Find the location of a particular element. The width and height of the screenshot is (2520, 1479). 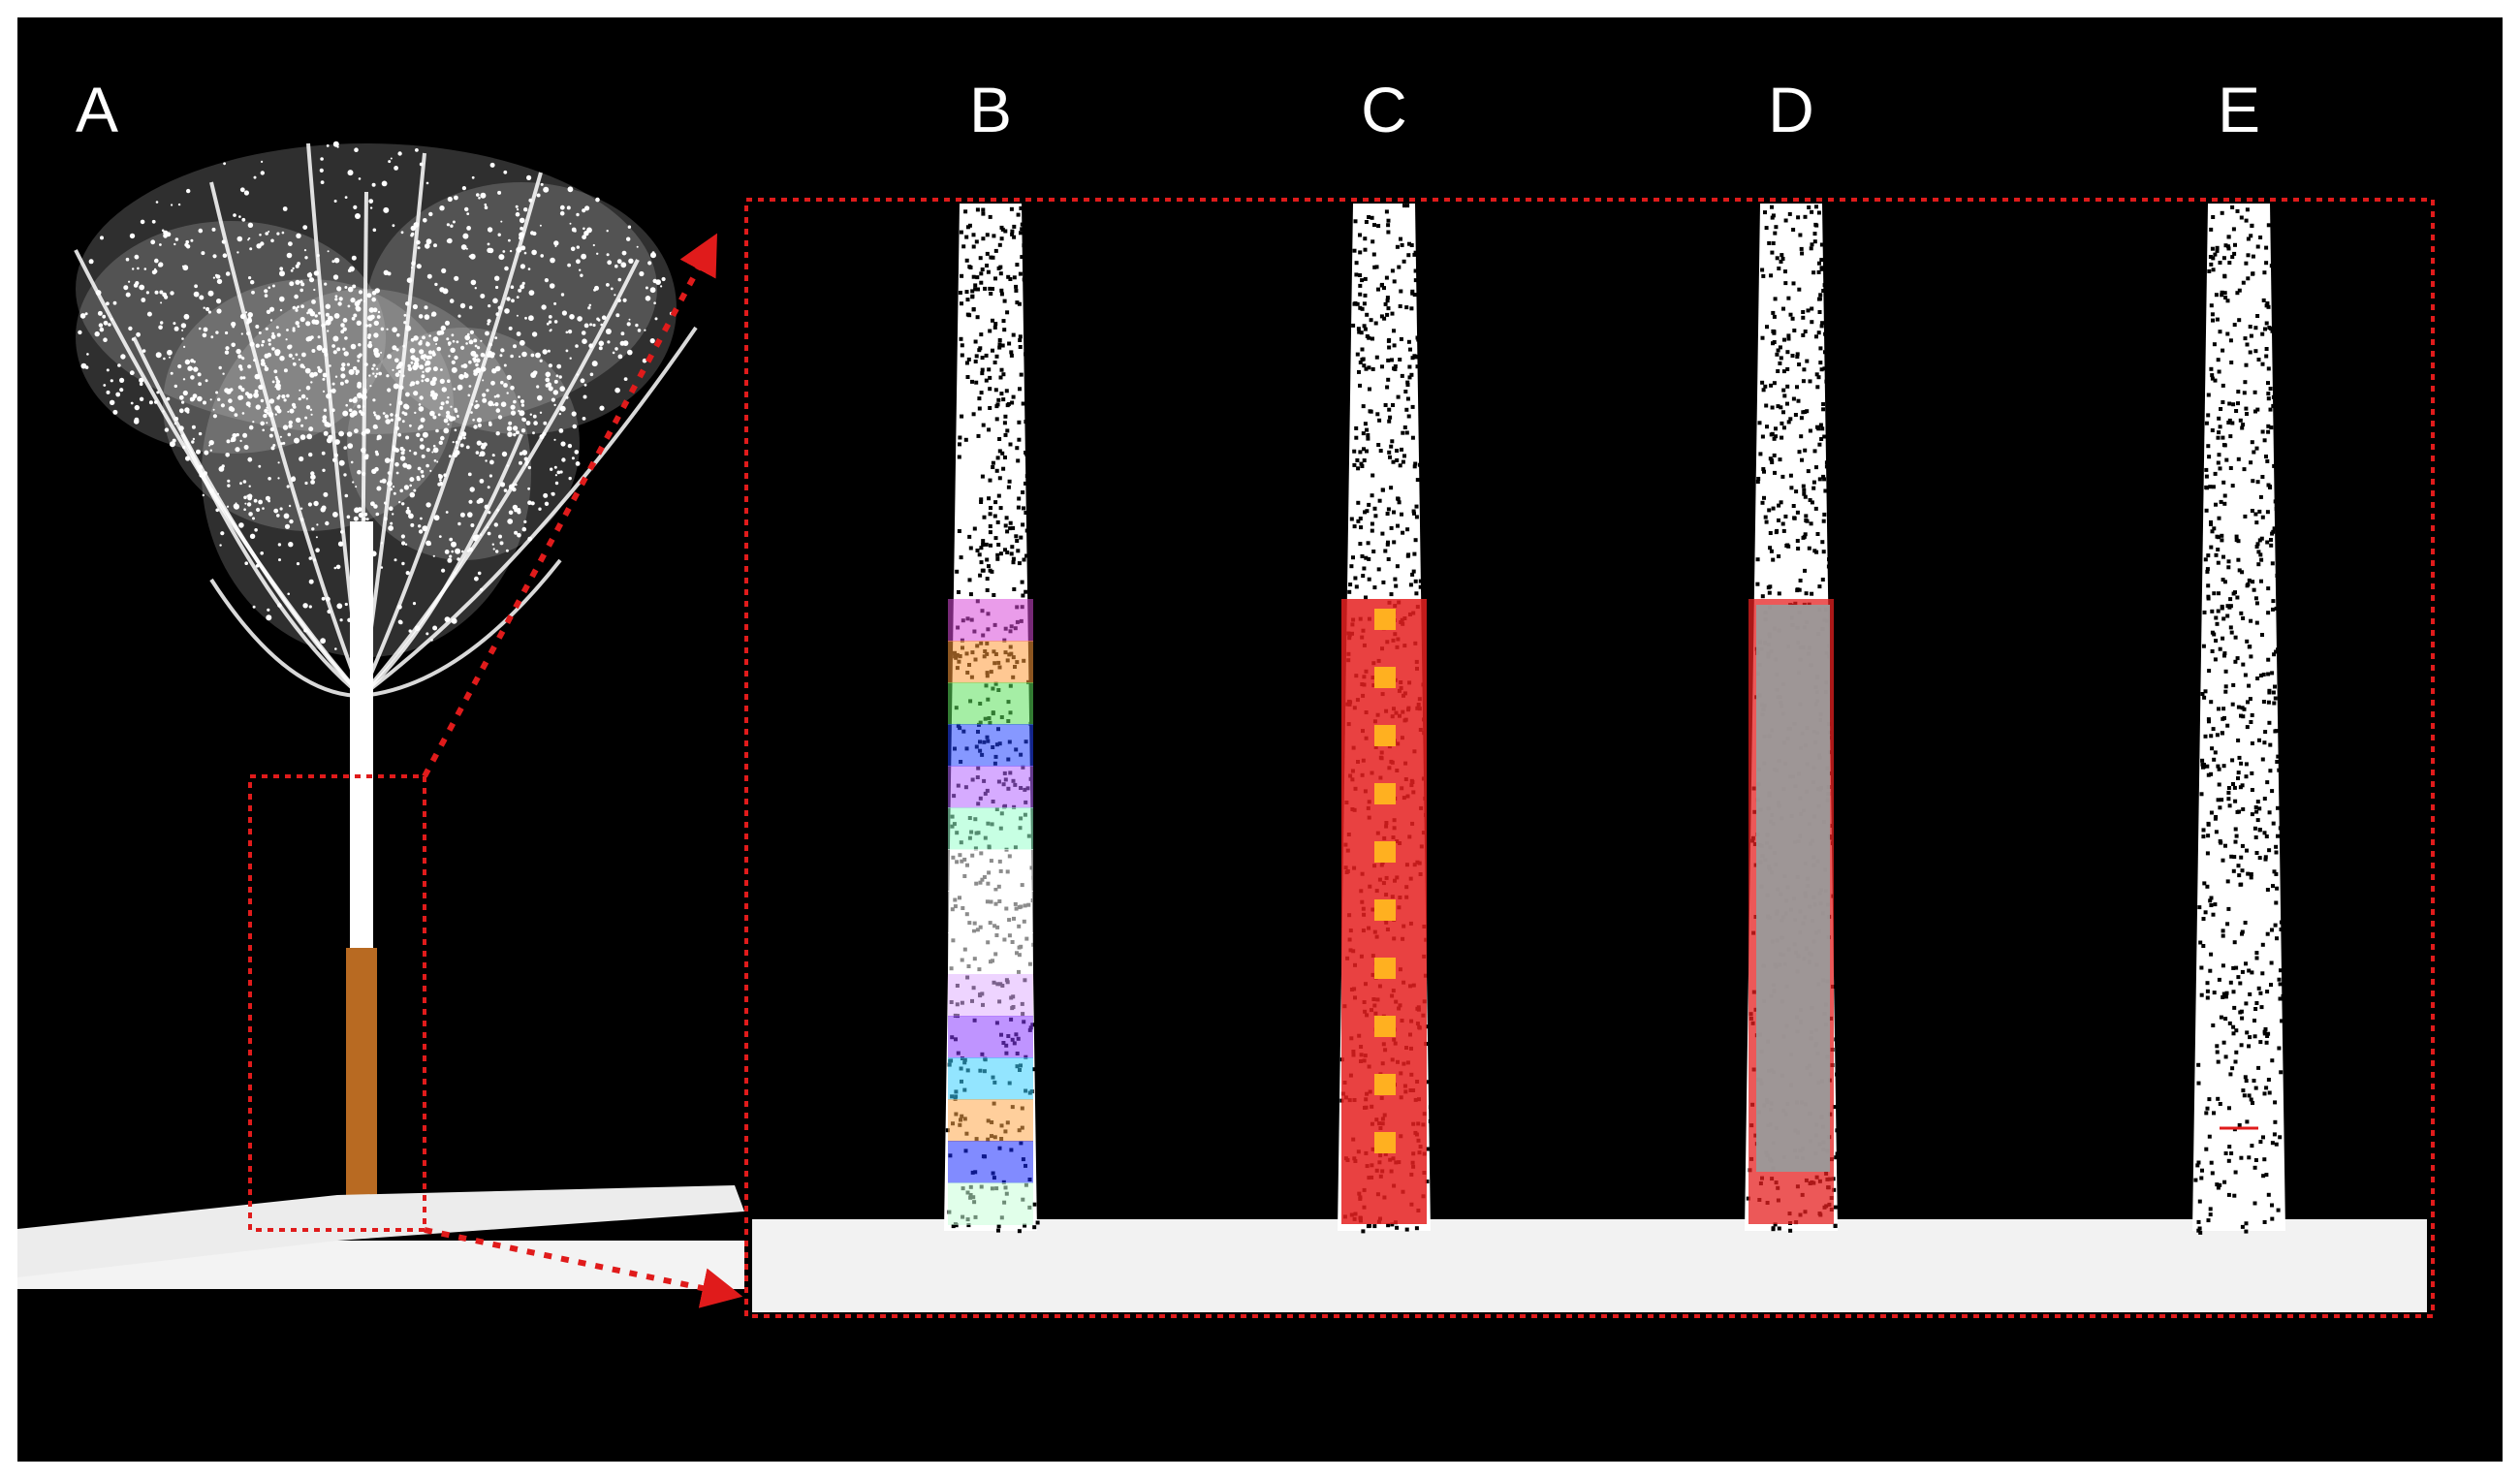

zoom-connector-bottom-arrow is located at coordinates (584, 1267).